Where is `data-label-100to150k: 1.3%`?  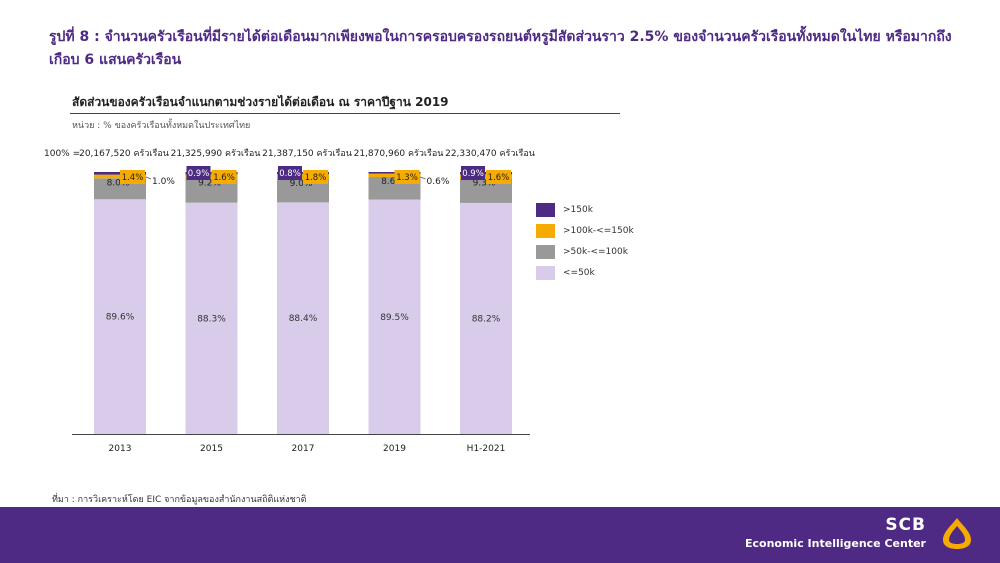
data-label-100to150k: 1.3% is located at coordinates (407, 178).